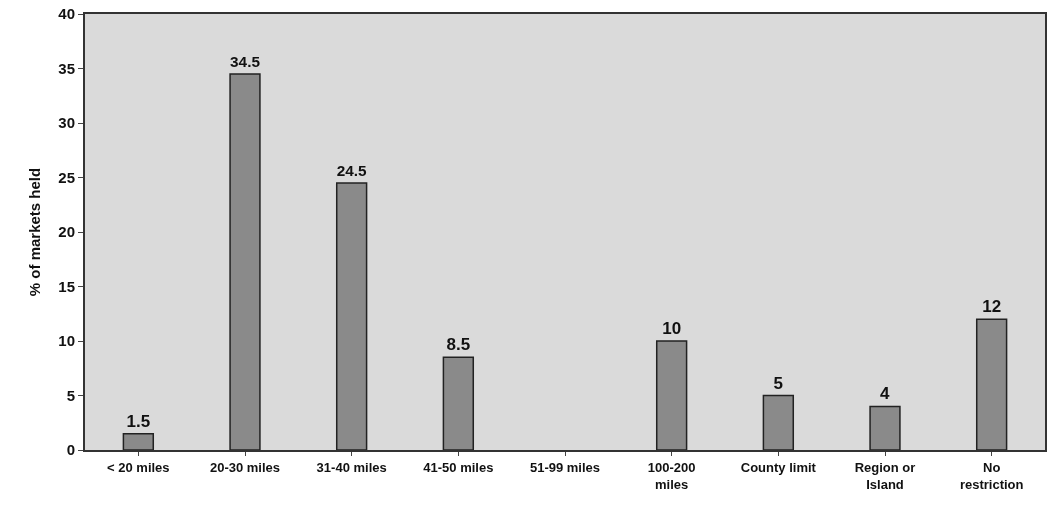 The height and width of the screenshot is (520, 1051). Describe the element at coordinates (245, 62) in the screenshot. I see `data-label: 34.5` at that location.